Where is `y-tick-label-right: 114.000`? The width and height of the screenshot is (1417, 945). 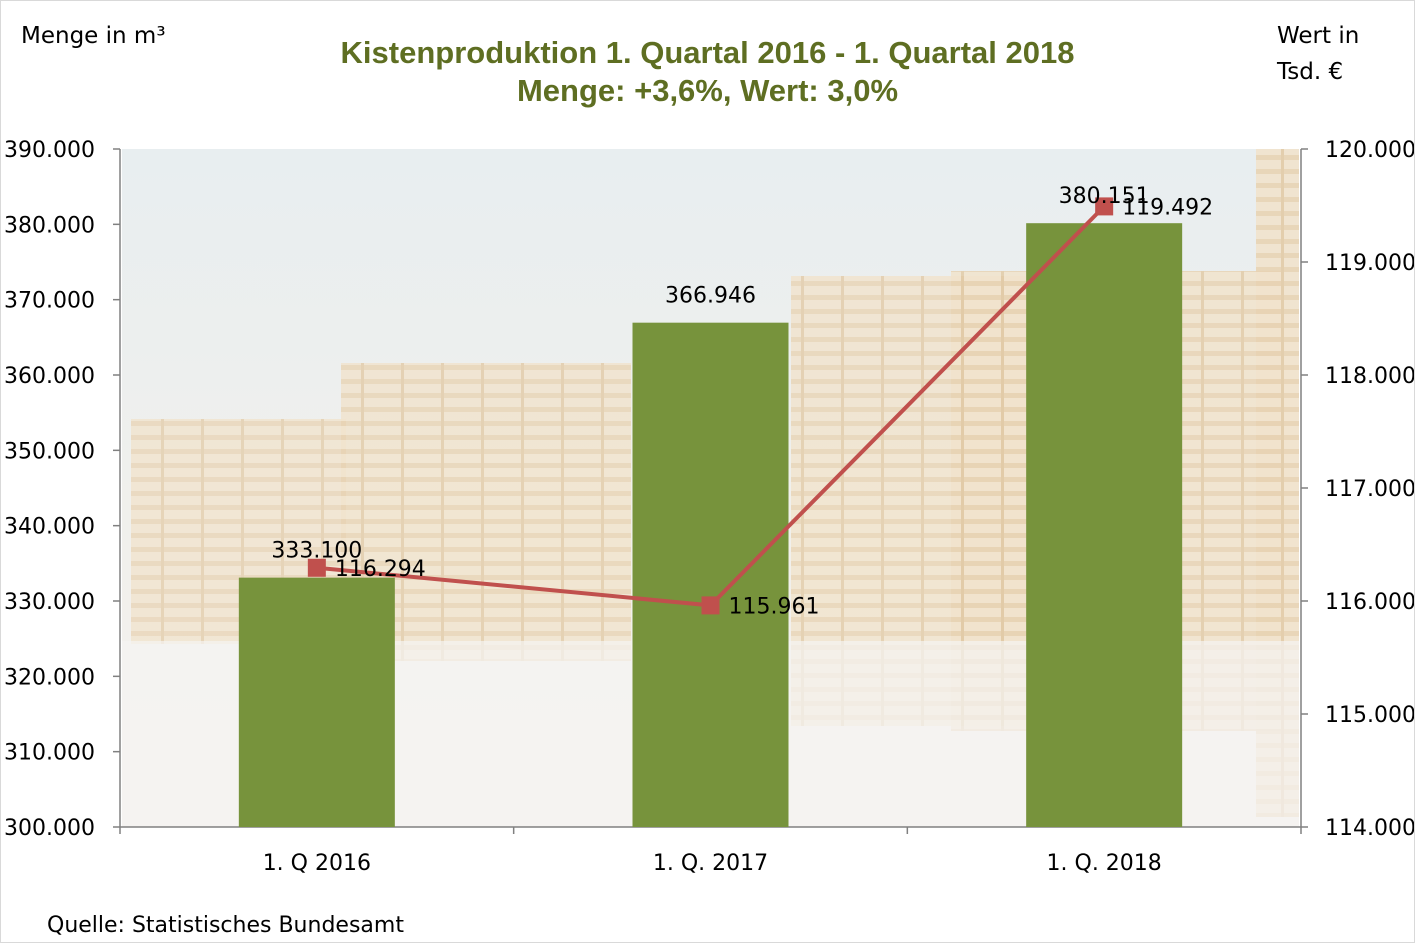 y-tick-label-right: 114.000 is located at coordinates (1370, 828).